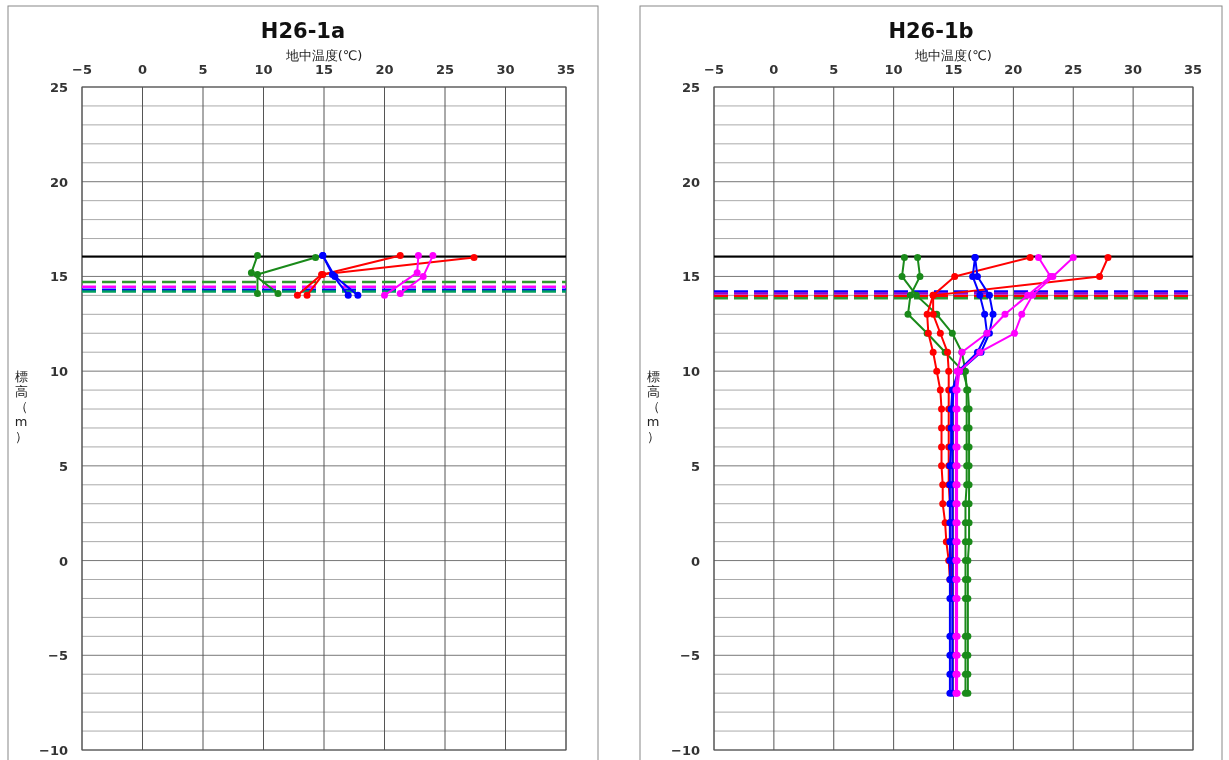 The width and height of the screenshot is (1229, 760). Describe the element at coordinates (931, 31) in the screenshot. I see `chart-title: H26-1b` at that location.